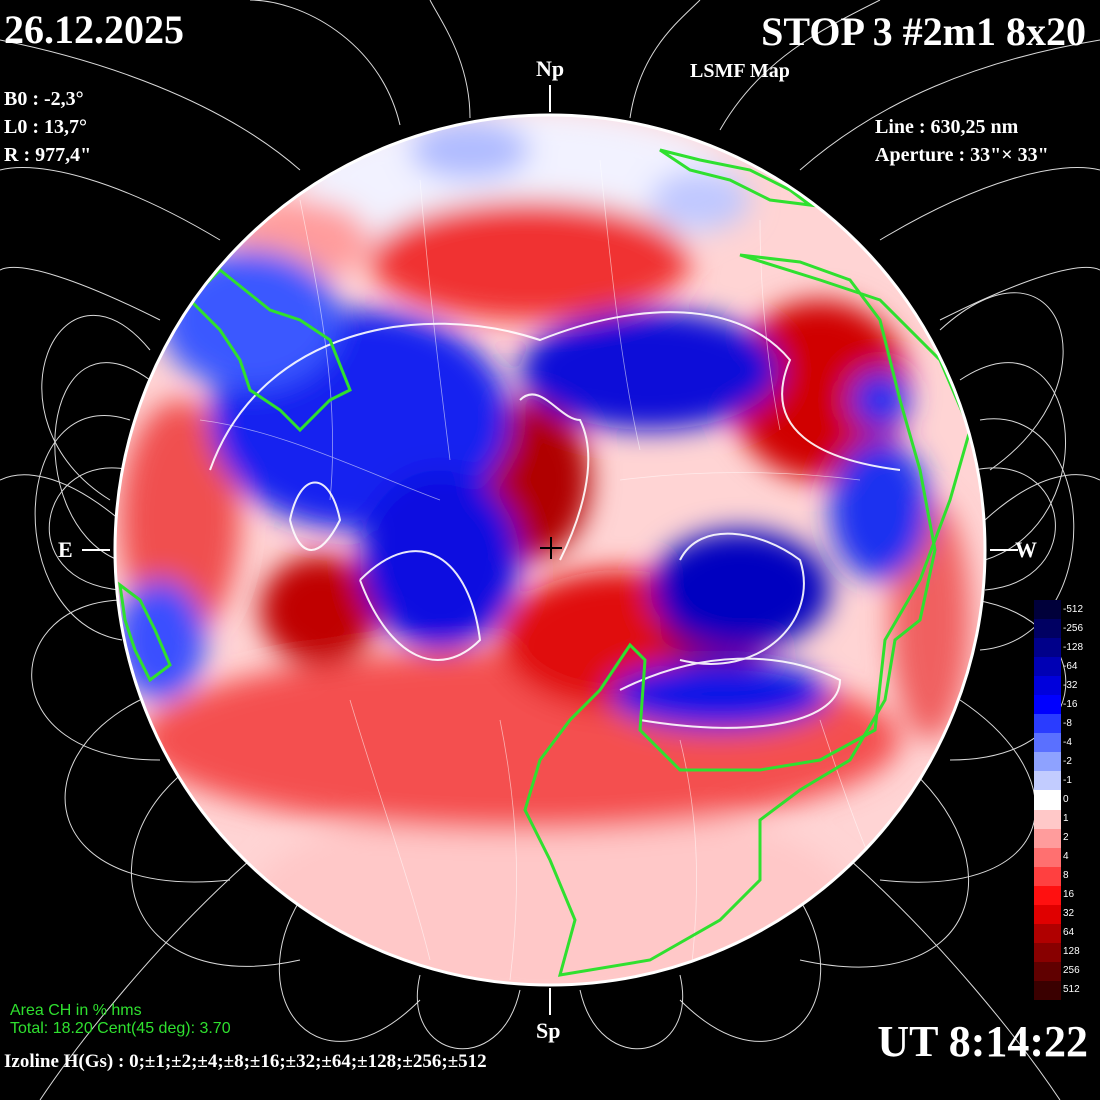  Describe the element at coordinates (1071, 990) in the screenshot. I see `color-scale-label: 512` at that location.